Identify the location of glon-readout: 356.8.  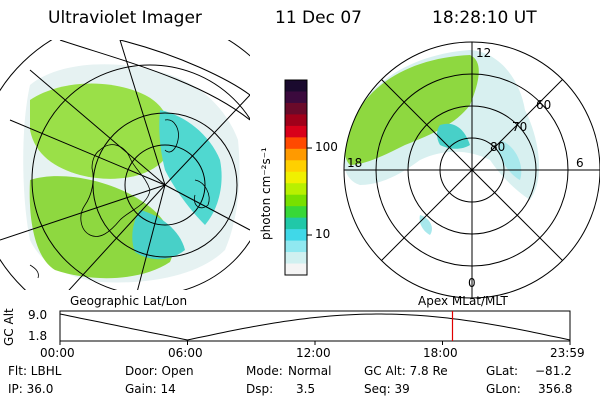
(555, 389).